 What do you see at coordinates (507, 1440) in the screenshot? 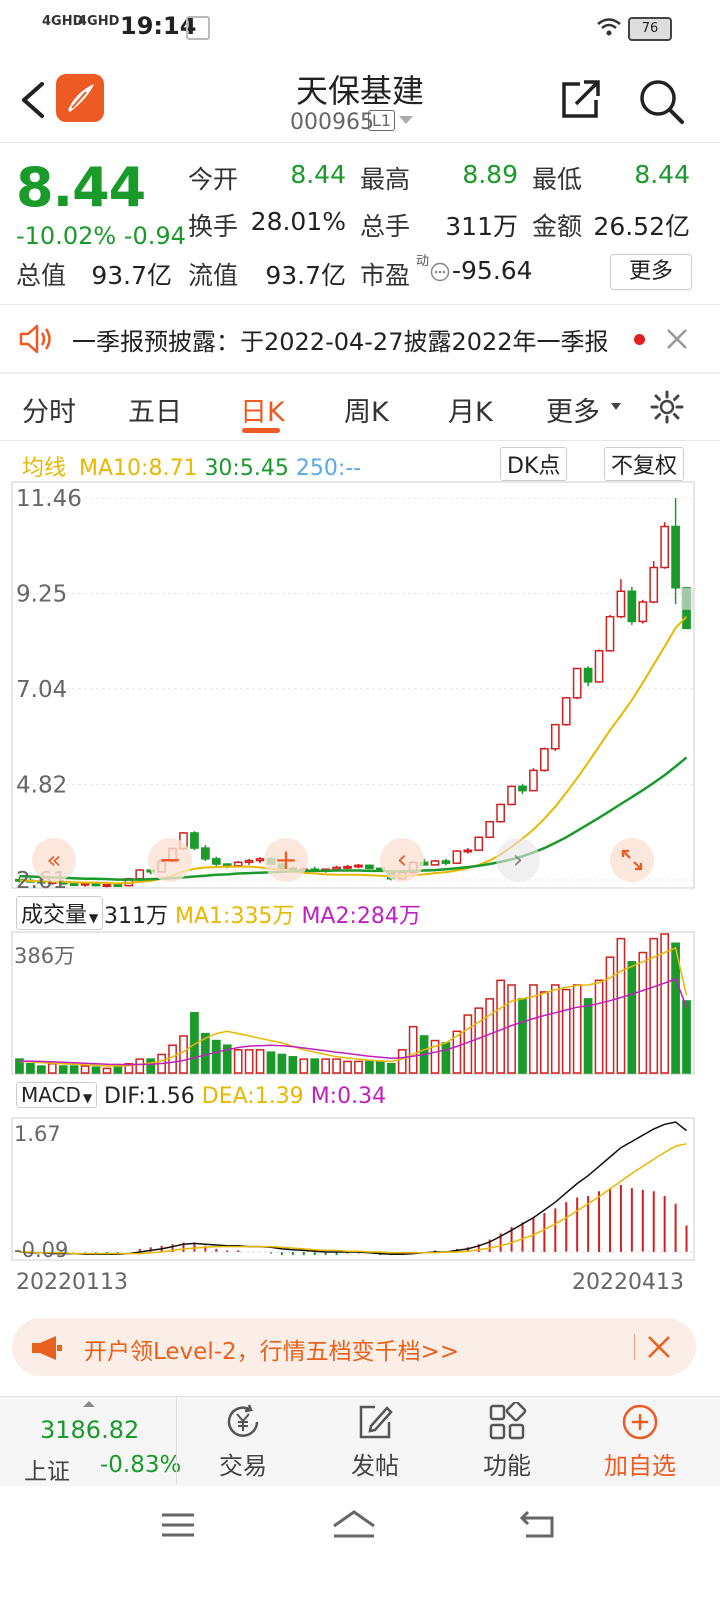
I see `function-button: 功能` at bounding box center [507, 1440].